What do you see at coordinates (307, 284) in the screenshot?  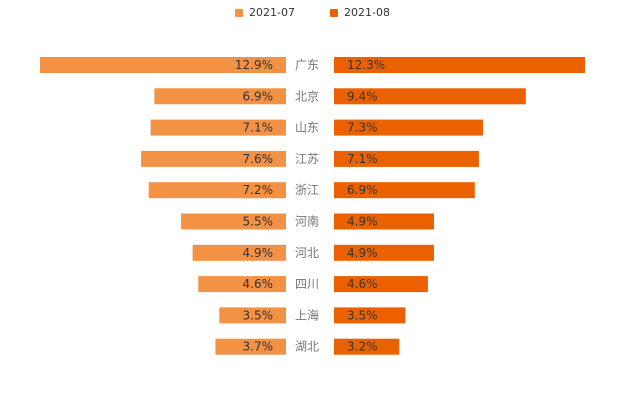 I see `category-label-7: 四川` at bounding box center [307, 284].